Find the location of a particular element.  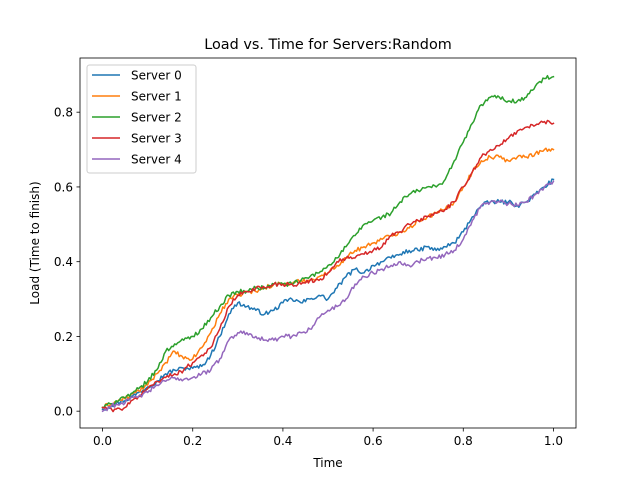

legend-label-server-2: Server 2 is located at coordinates (156, 118).